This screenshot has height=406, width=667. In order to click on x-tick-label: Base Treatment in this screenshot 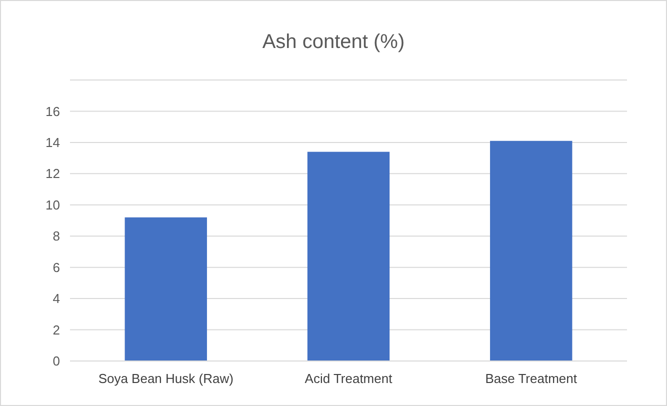, I will do `click(531, 378)`.